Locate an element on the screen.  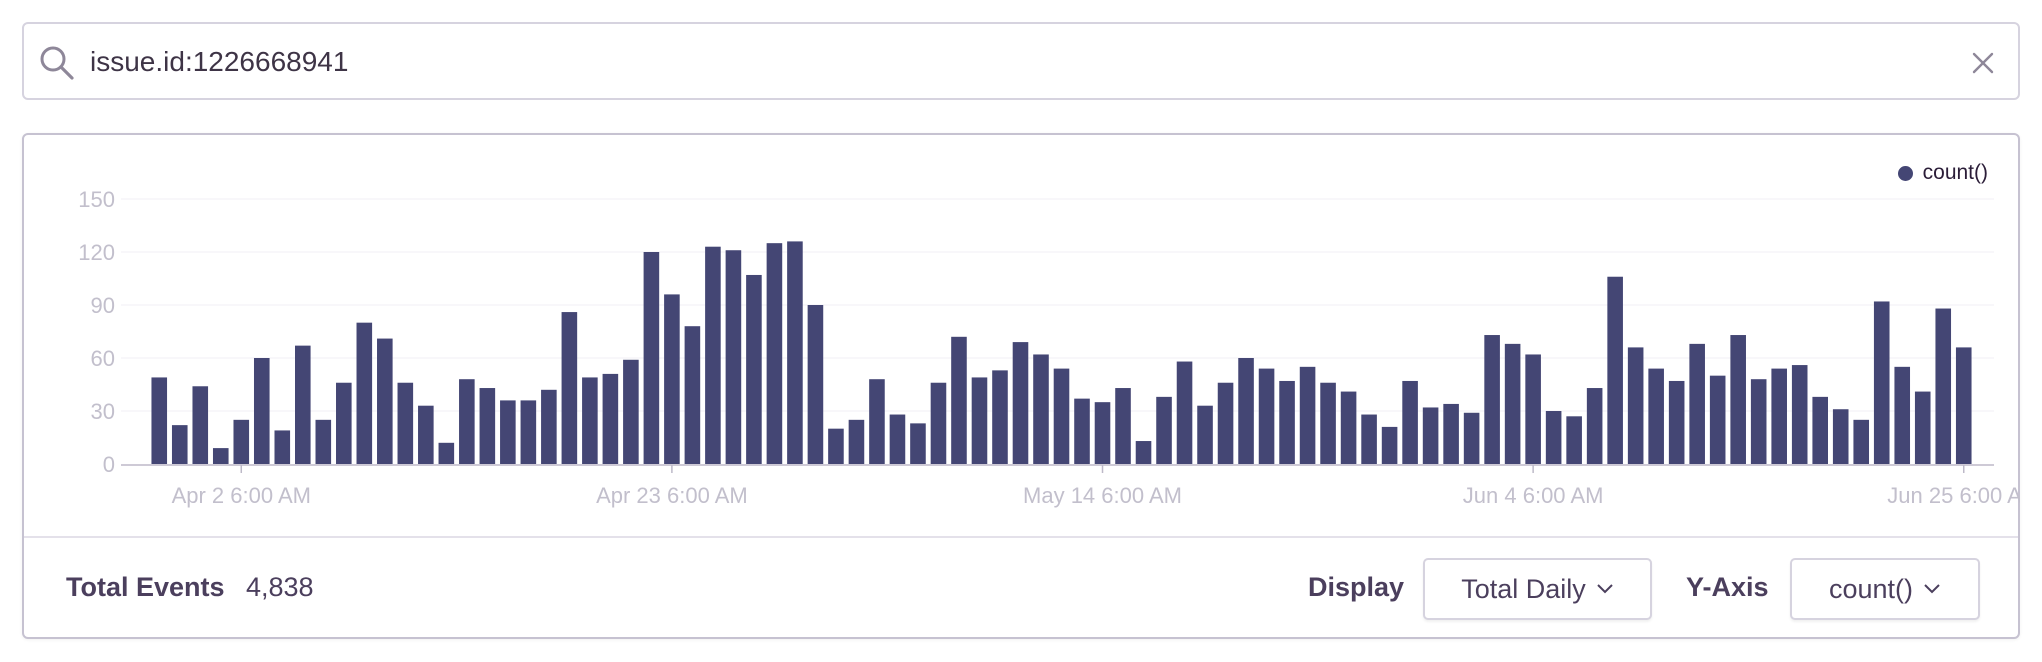
x-tick-label: May 14 6:00 AM is located at coordinates (1102, 495).